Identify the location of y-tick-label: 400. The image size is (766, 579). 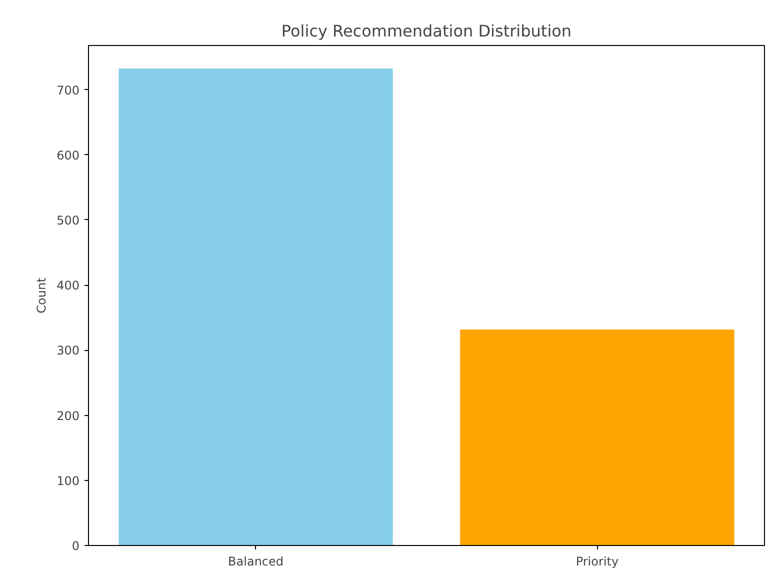
(68, 285).